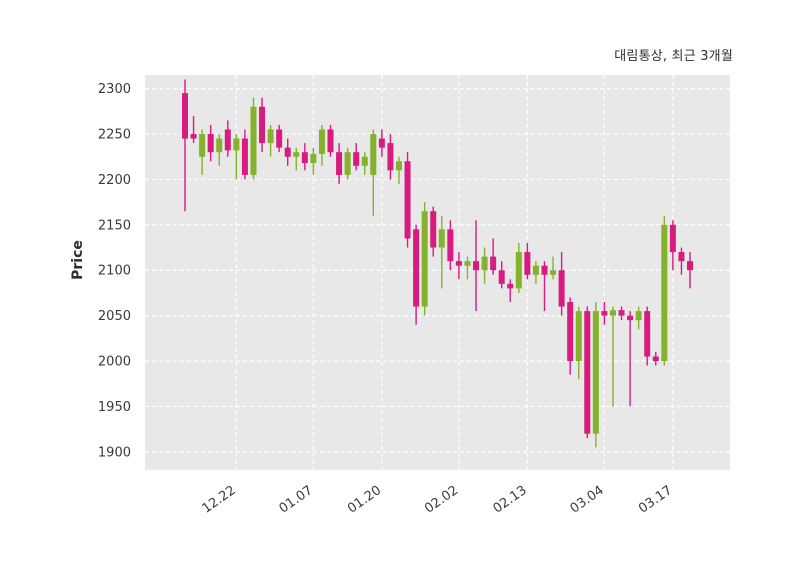 The height and width of the screenshot is (575, 800). What do you see at coordinates (655, 500) in the screenshot?
I see `x-tick-label: 03.17` at bounding box center [655, 500].